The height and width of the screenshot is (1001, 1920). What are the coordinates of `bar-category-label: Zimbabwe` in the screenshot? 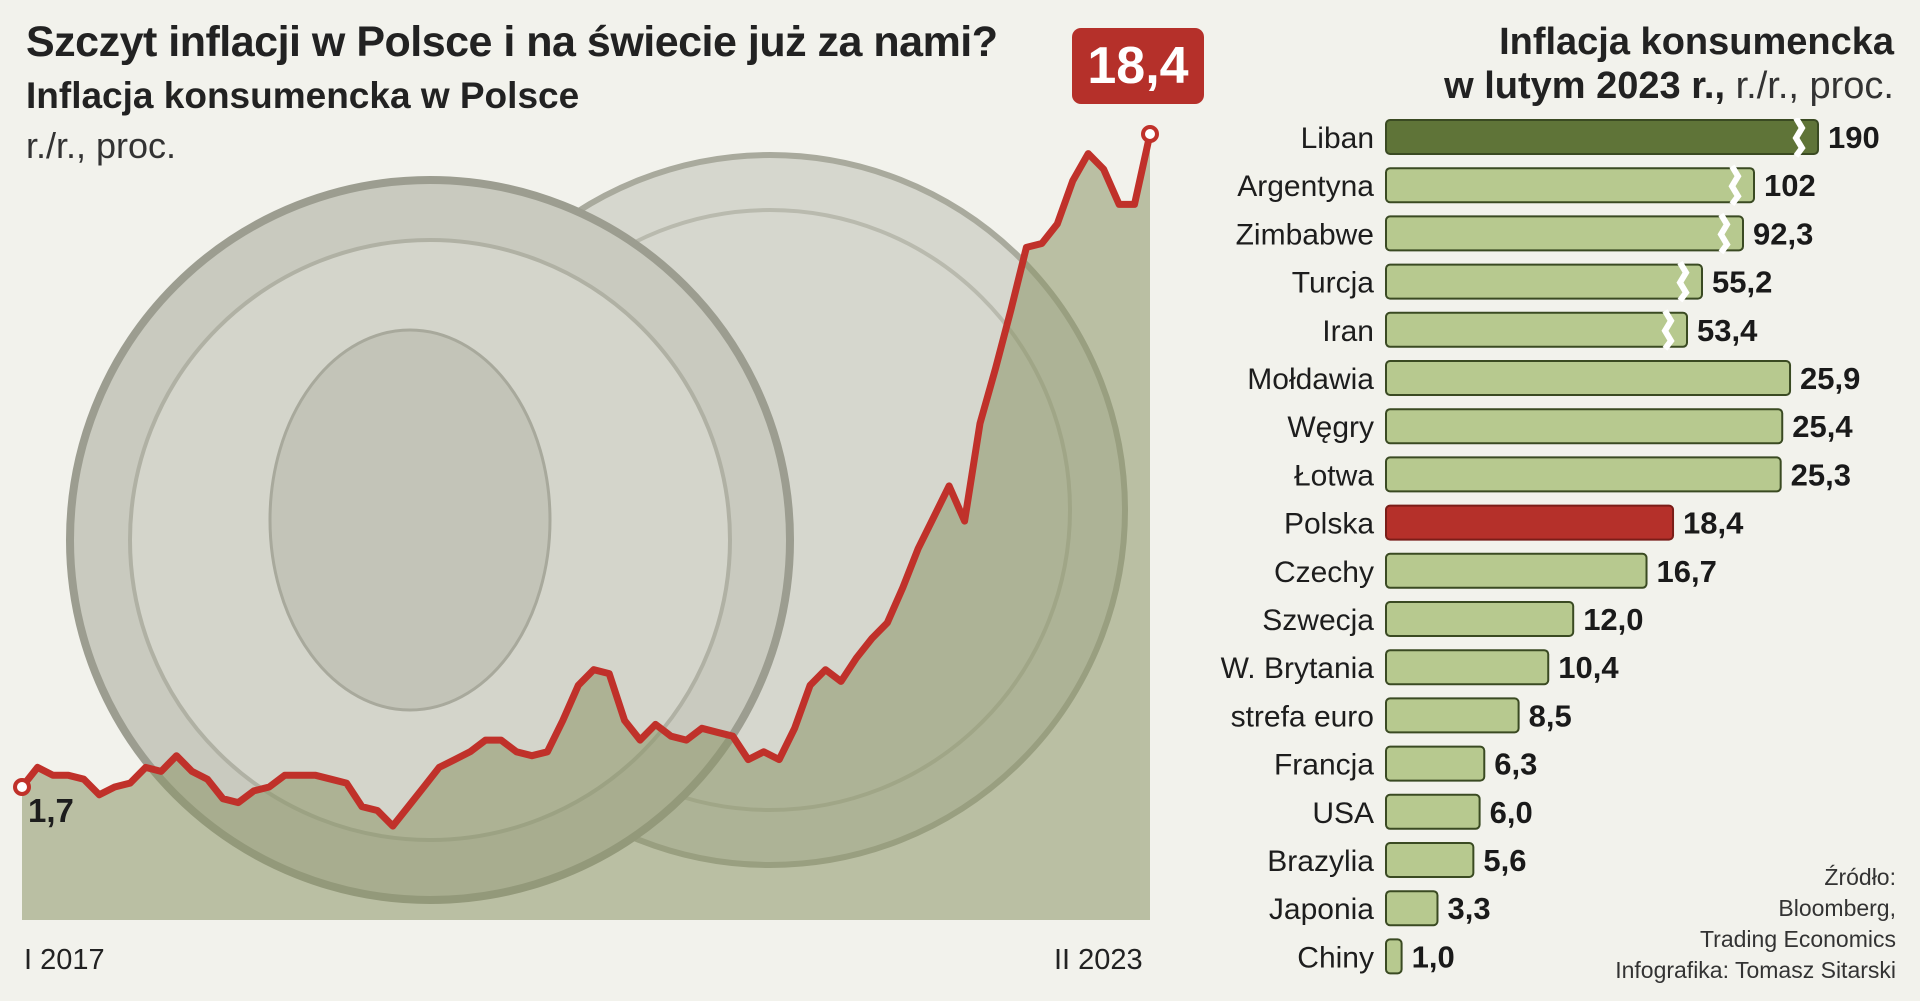 It's located at (1305, 234).